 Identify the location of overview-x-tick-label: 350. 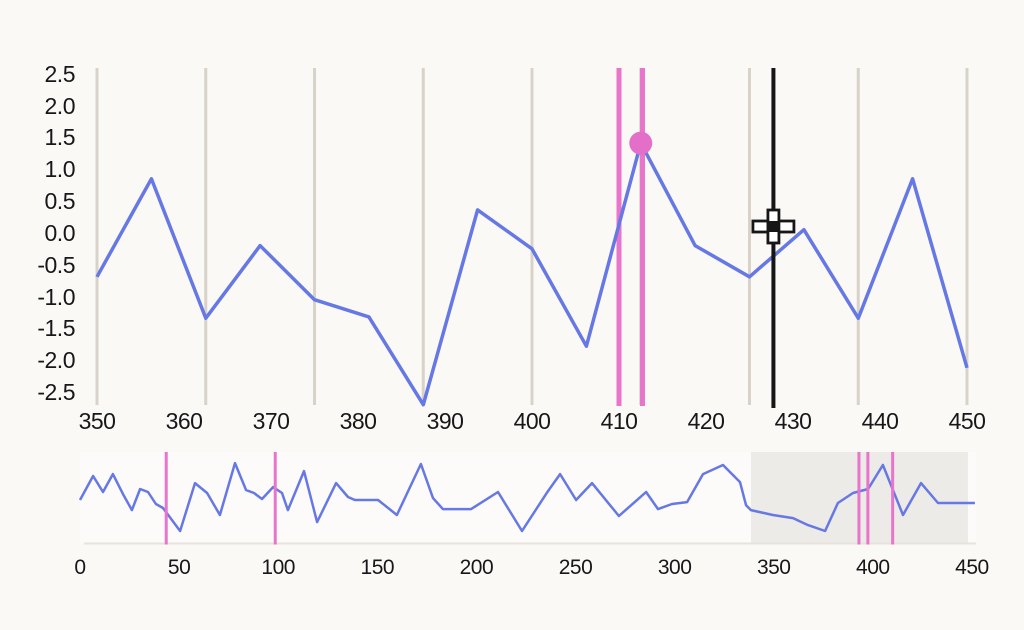
(773, 567).